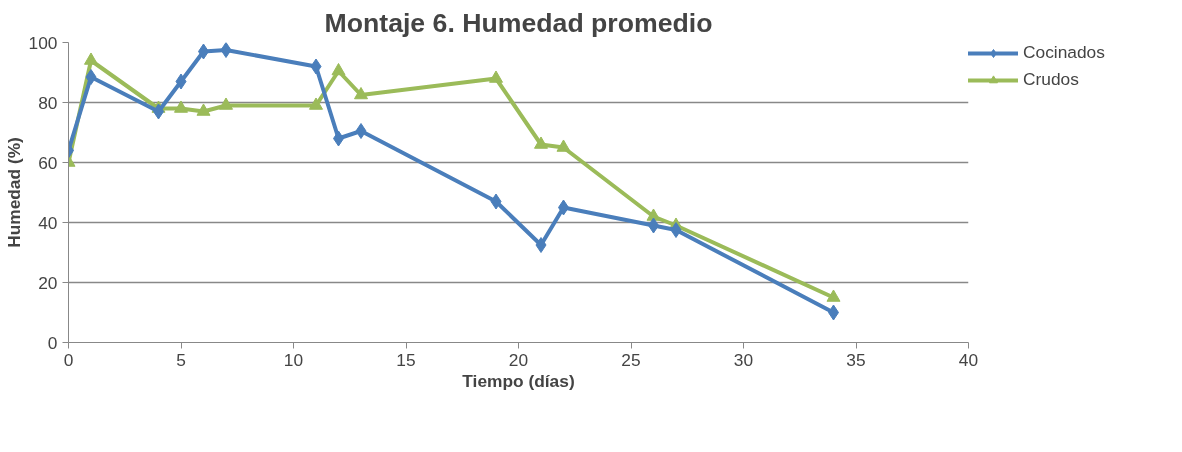 The width and height of the screenshot is (1182, 452). What do you see at coordinates (518, 359) in the screenshot?
I see `x-tick-label: 20` at bounding box center [518, 359].